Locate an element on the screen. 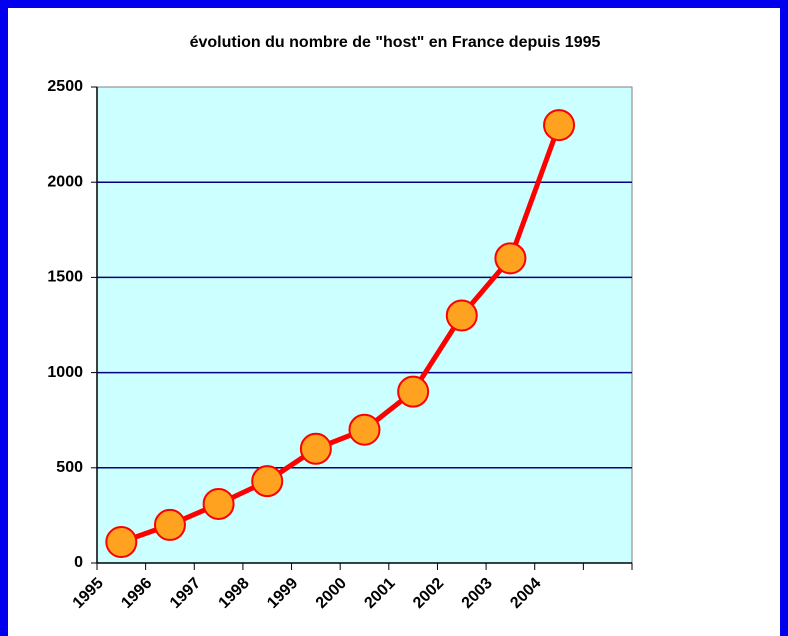  y-tick-label: 2000 is located at coordinates (65, 181).